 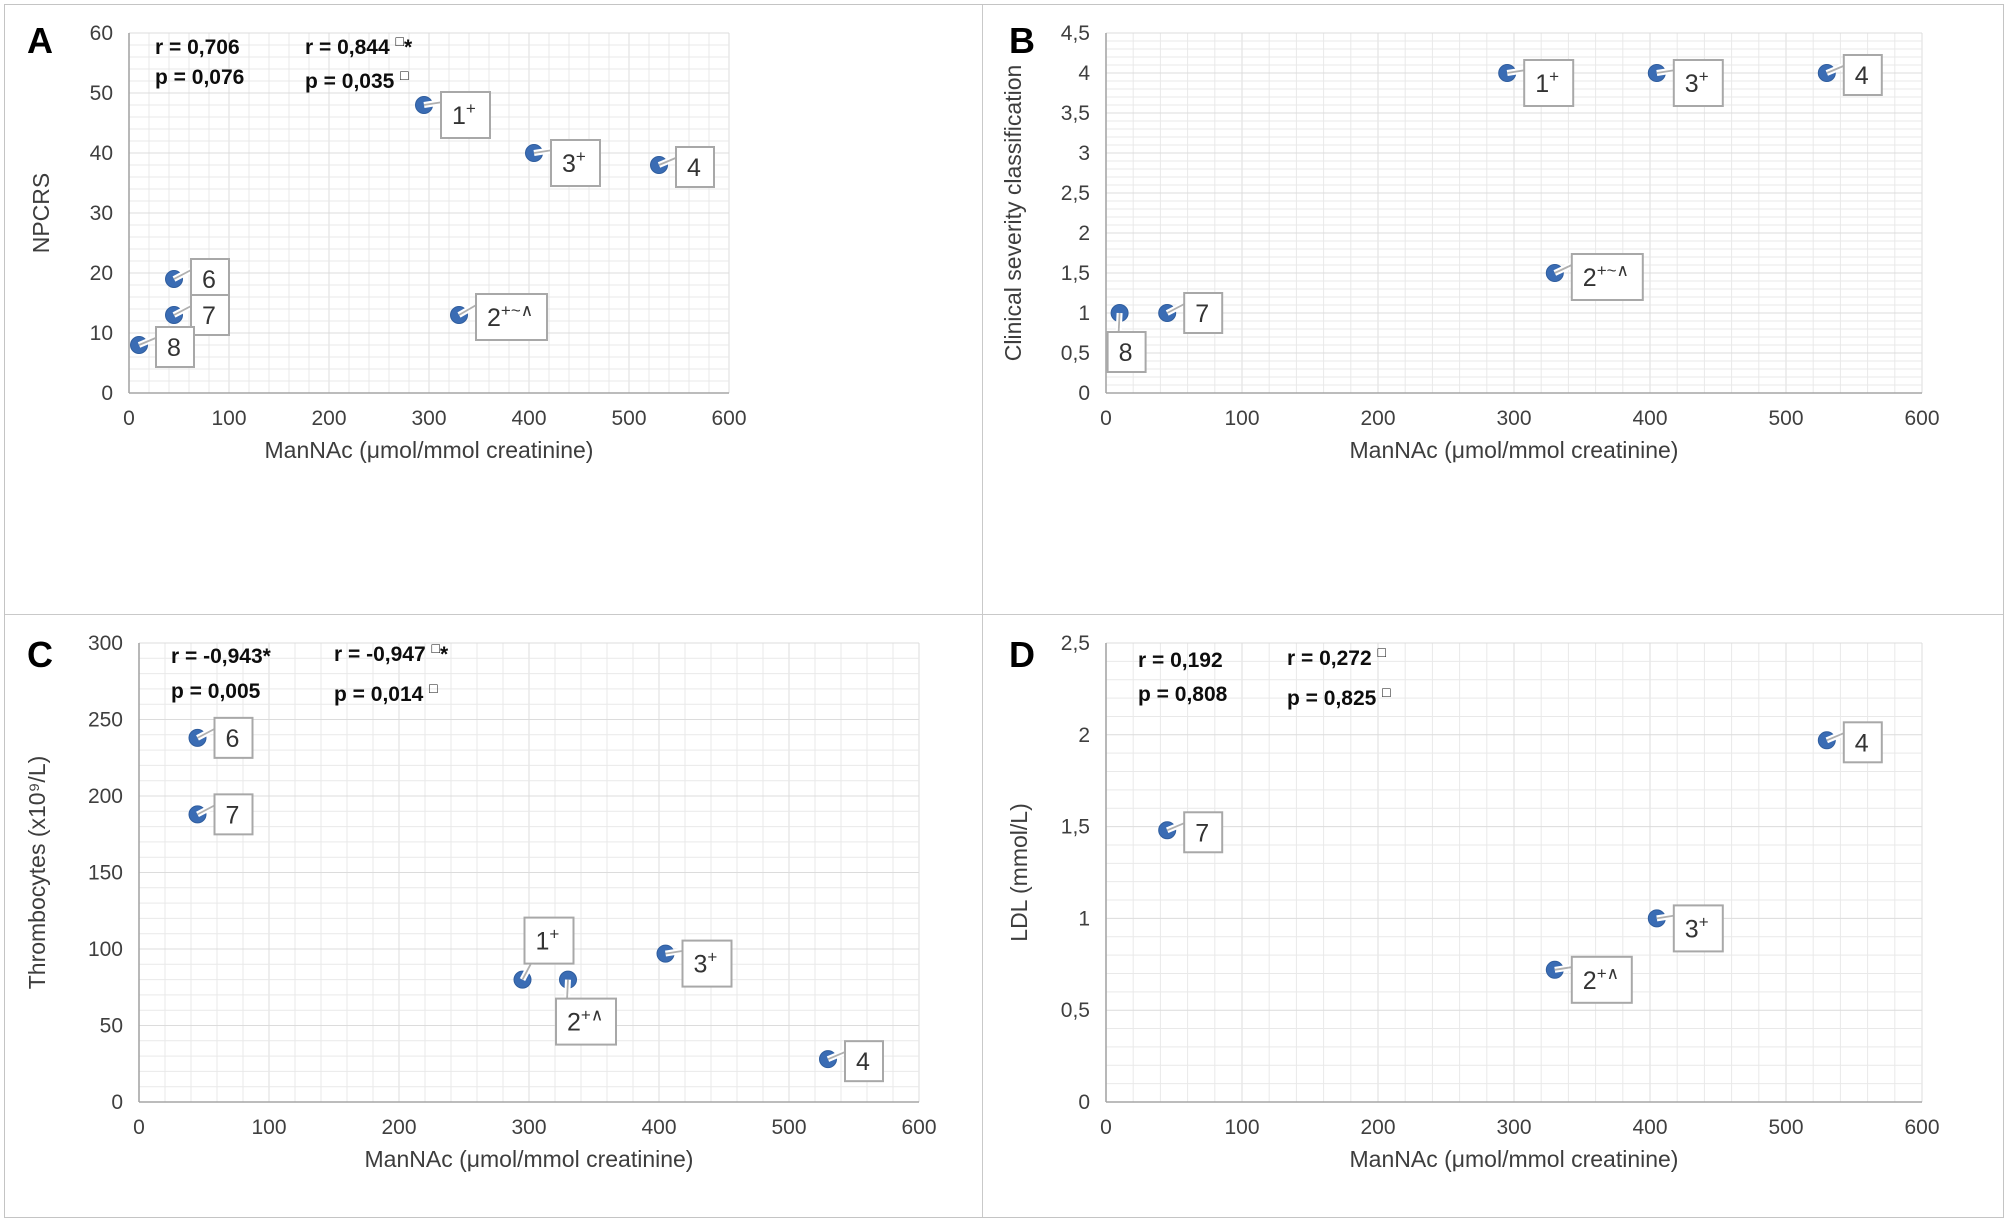 I want to click on stat-annotation: p = 0,014 □, so click(x=386, y=693).